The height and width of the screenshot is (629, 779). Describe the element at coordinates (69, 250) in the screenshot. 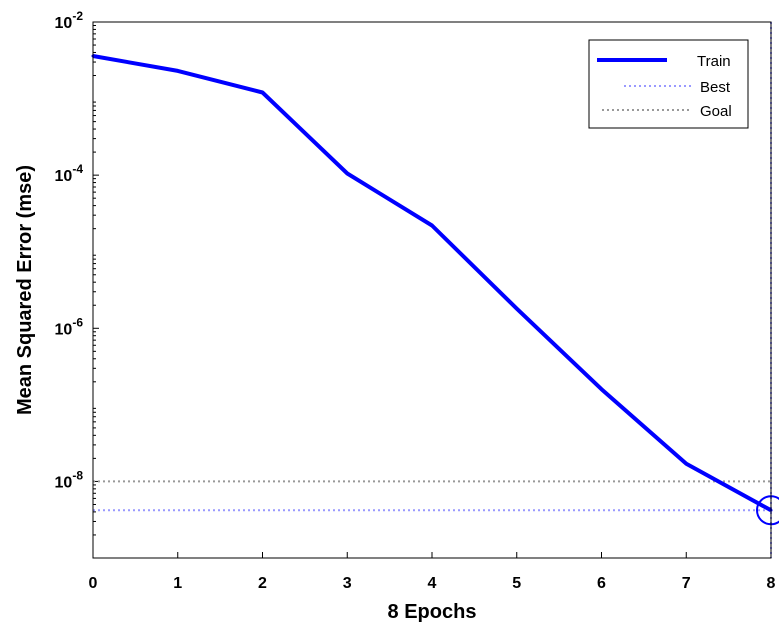

I see `y-tick-labels: 10⁻² 10⁻⁴ 10⁻⁶ 10⁻⁸` at that location.